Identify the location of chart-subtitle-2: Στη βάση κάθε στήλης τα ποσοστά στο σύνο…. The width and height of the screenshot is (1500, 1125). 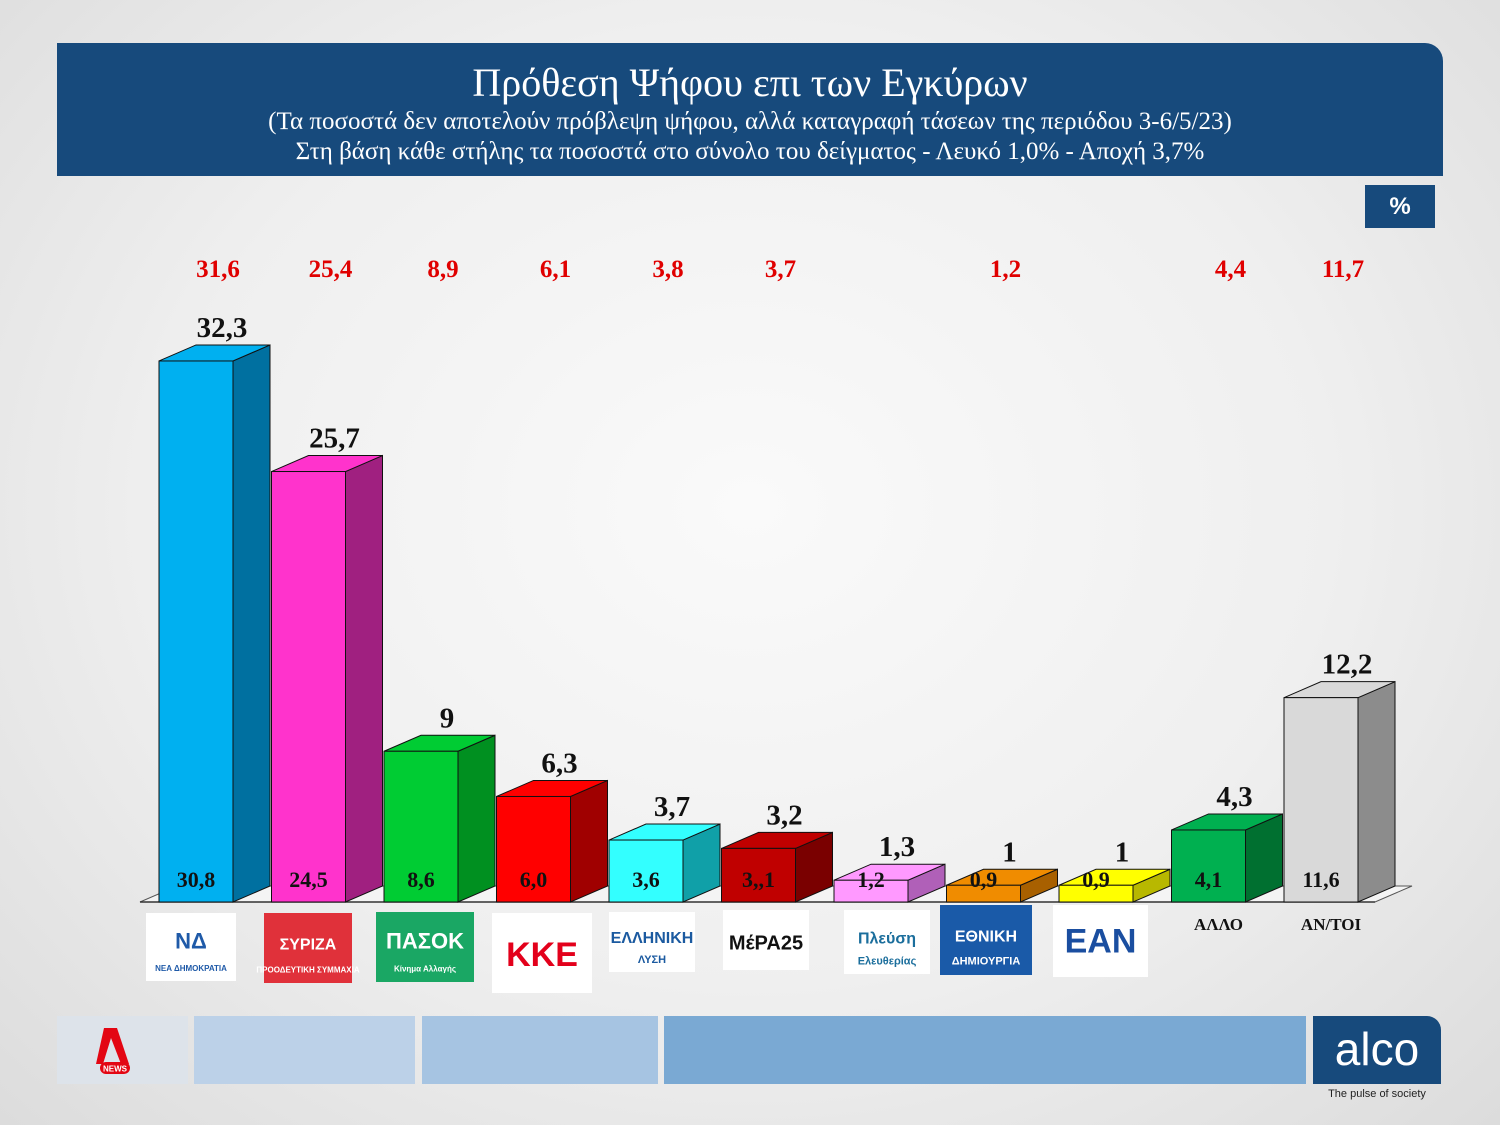
(750, 151).